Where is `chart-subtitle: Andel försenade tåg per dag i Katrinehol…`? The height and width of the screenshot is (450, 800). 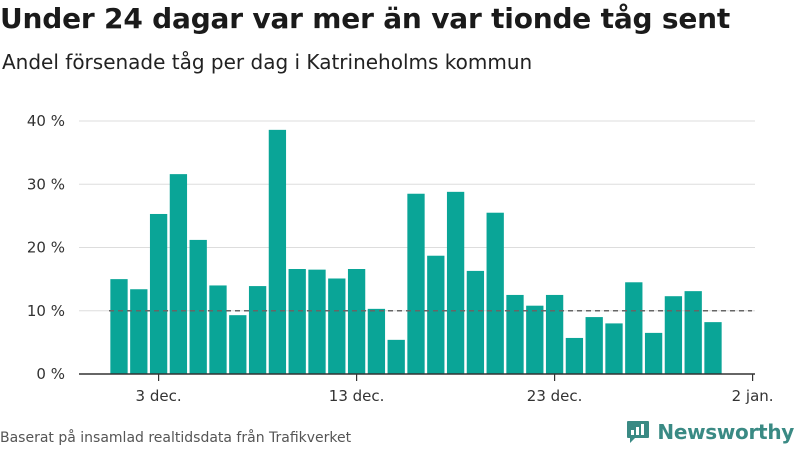
chart-subtitle: Andel försenade tåg per dag i Katrinehol… is located at coordinates (267, 62).